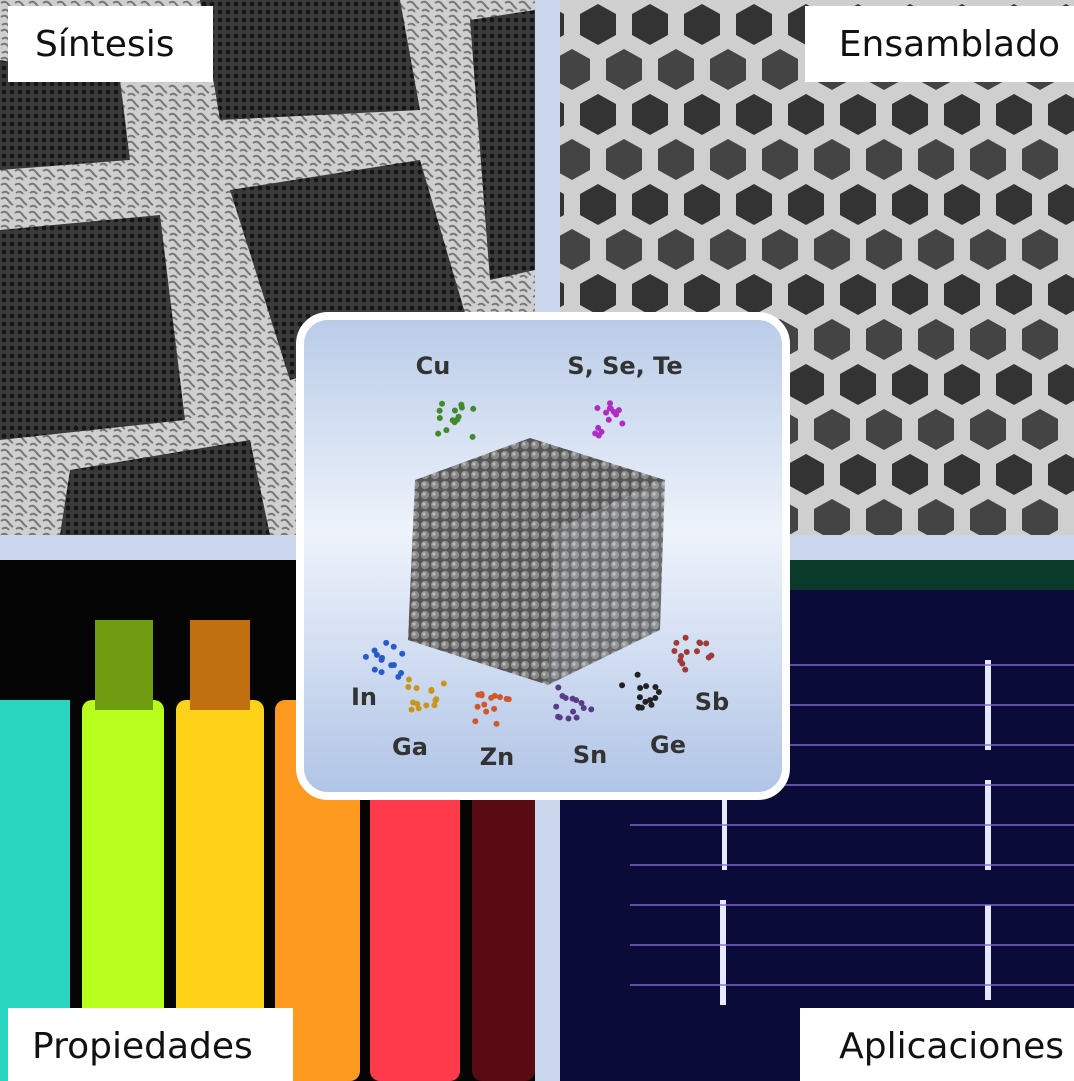 The width and height of the screenshot is (1074, 1081). Describe the element at coordinates (624, 366) in the screenshot. I see `element-label: S, Se, Te` at that location.